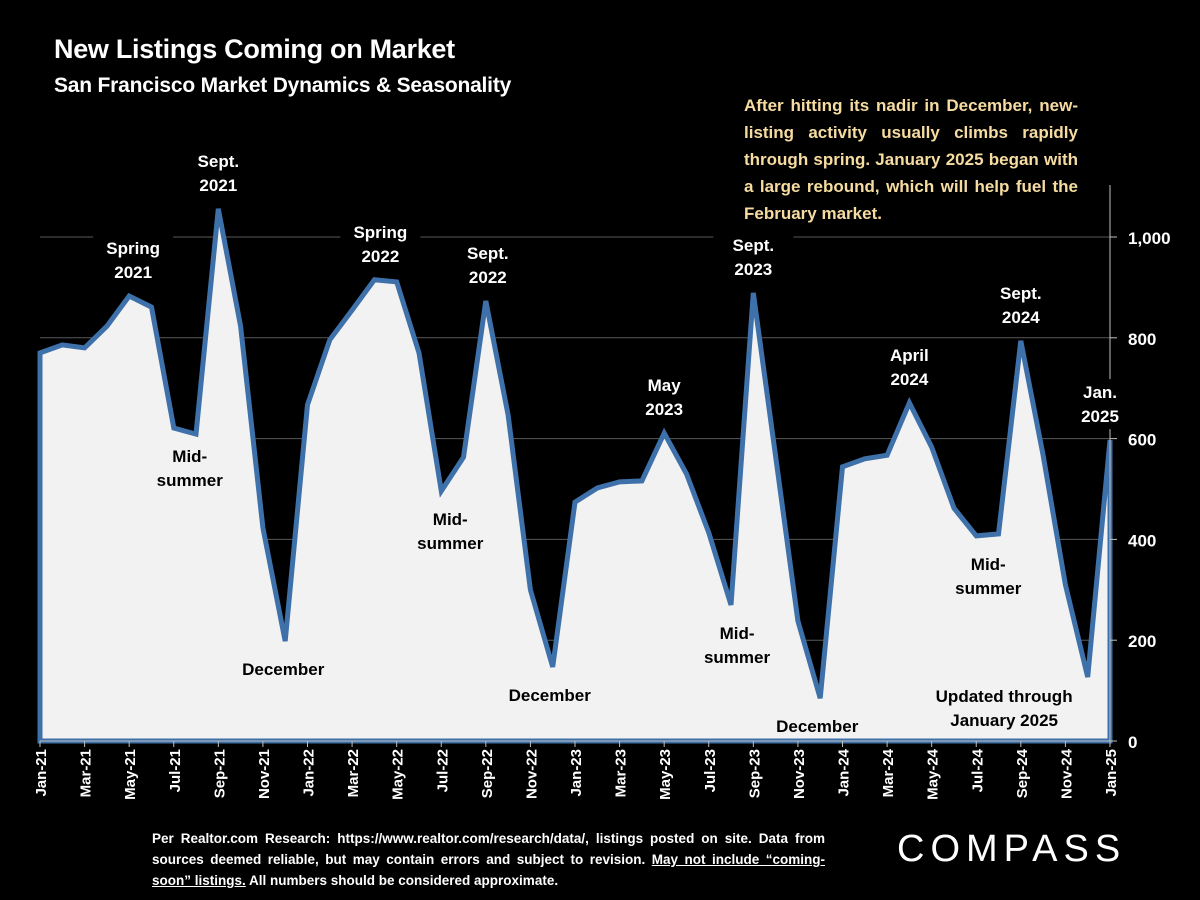 The image size is (1200, 900). What do you see at coordinates (219, 773) in the screenshot?
I see `x-tick-label: Sep-21` at bounding box center [219, 773].